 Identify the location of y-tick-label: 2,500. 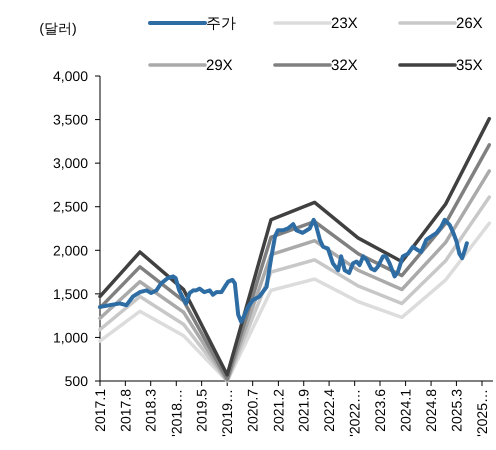
(70, 206).